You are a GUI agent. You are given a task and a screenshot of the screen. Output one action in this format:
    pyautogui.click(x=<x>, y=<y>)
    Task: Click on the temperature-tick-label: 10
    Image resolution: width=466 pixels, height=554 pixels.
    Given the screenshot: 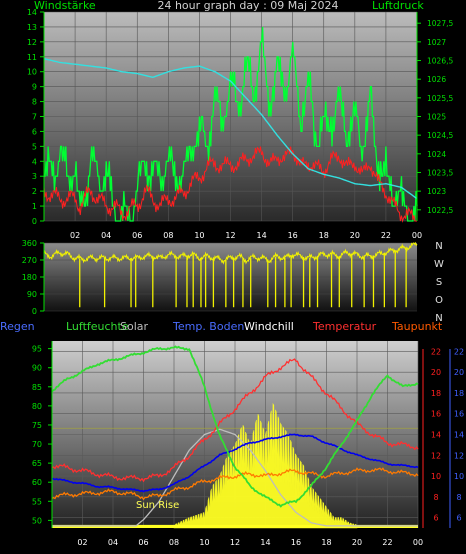 What is the action you would take?
    pyautogui.click(x=436, y=476)
    